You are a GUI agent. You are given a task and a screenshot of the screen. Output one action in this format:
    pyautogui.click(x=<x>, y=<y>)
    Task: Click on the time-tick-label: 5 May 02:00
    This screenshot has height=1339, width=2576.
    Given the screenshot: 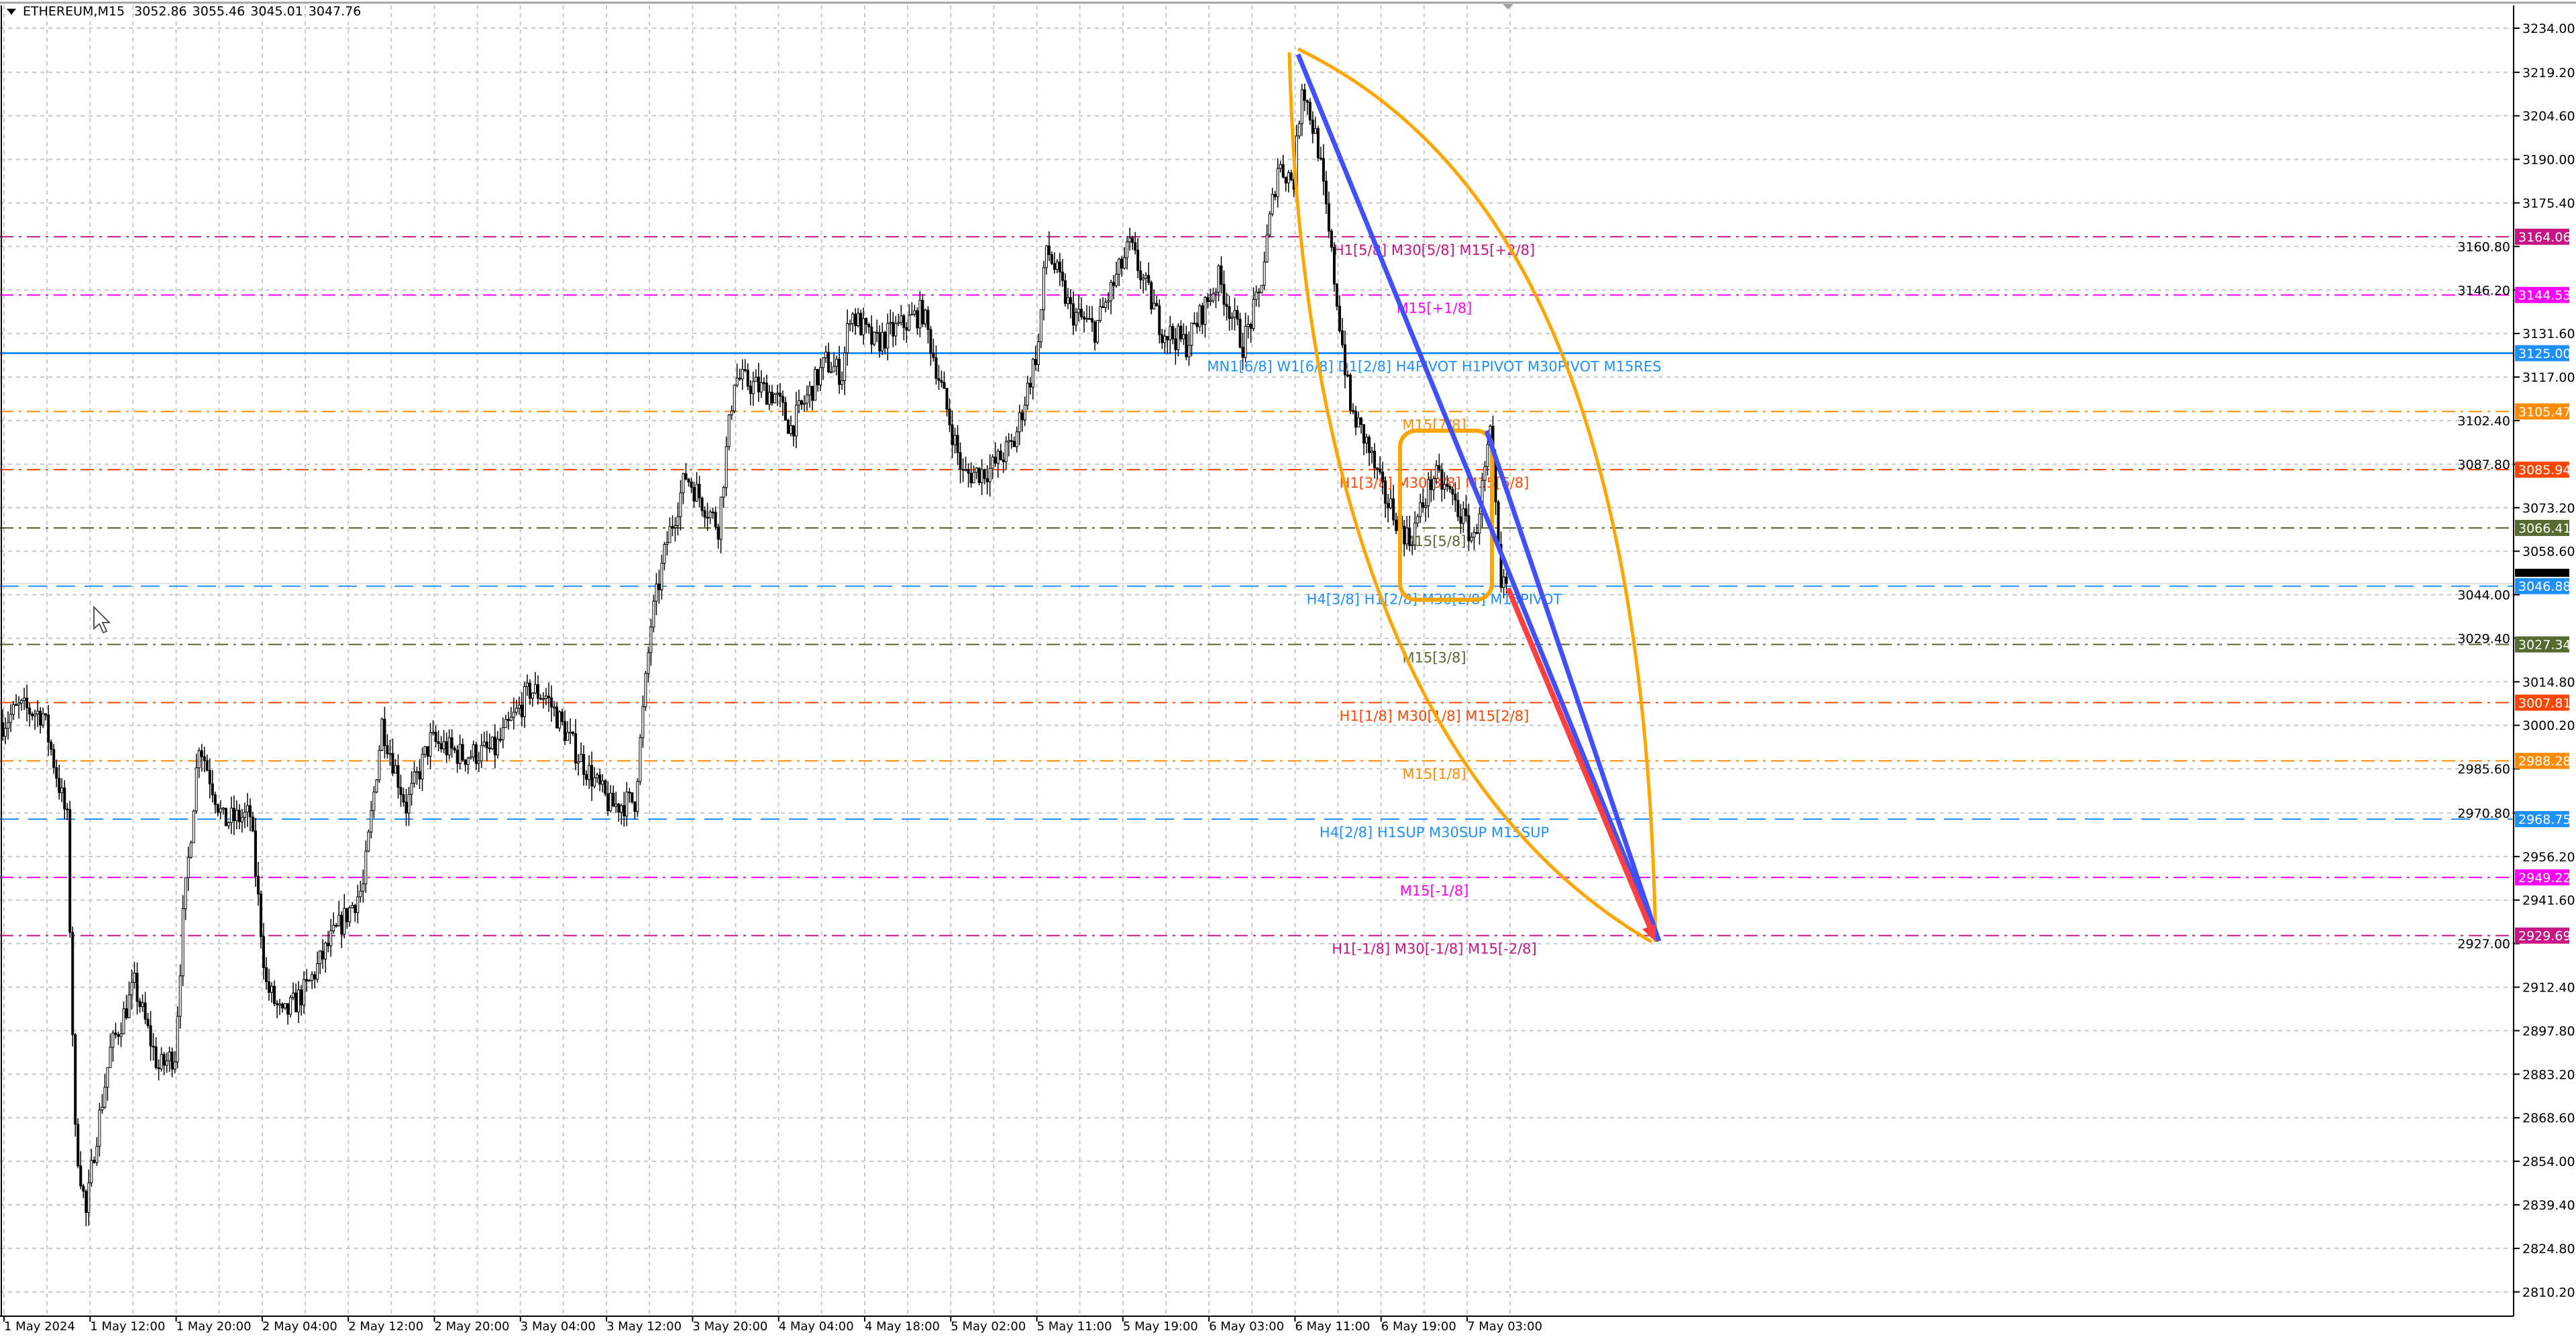 What is the action you would take?
    pyautogui.click(x=988, y=1327)
    